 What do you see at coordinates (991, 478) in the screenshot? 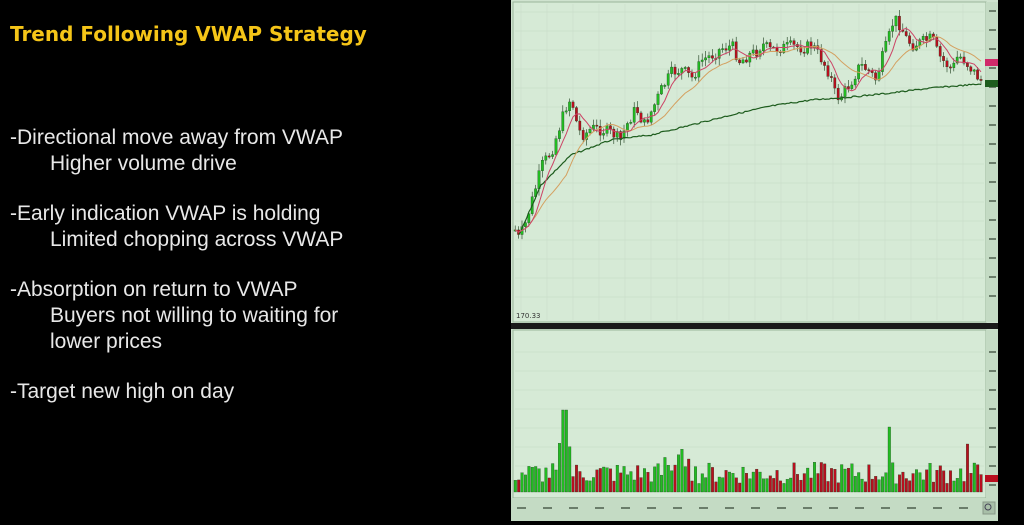
I see `current-volume-marker` at bounding box center [991, 478].